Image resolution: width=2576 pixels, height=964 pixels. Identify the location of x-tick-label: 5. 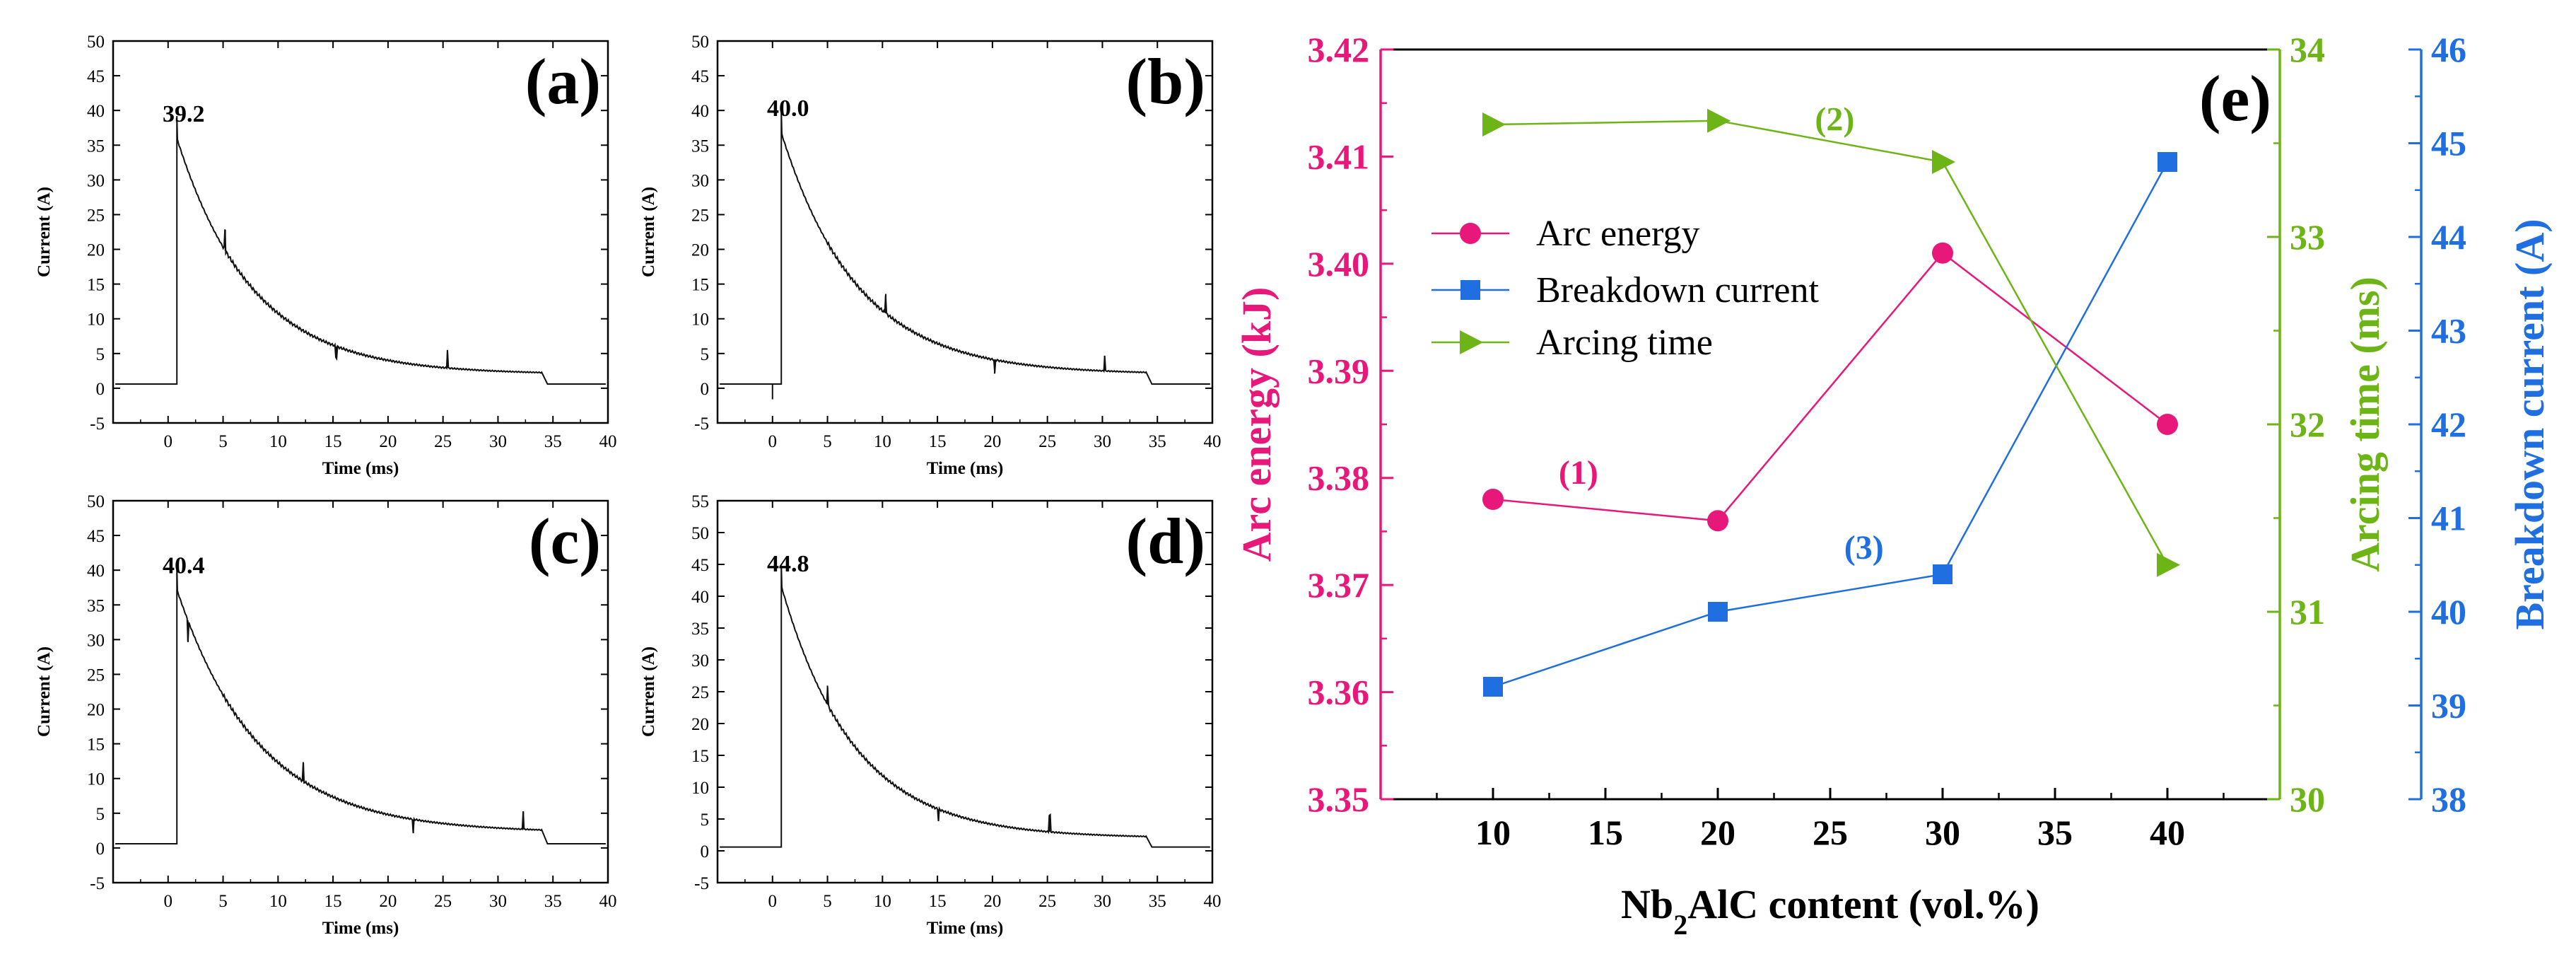
(223, 441).